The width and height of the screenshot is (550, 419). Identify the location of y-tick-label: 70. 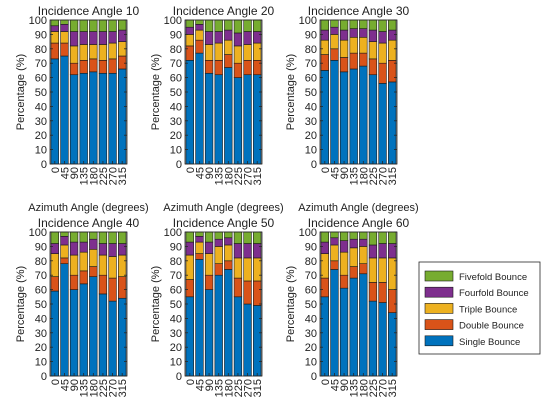
(176, 276).